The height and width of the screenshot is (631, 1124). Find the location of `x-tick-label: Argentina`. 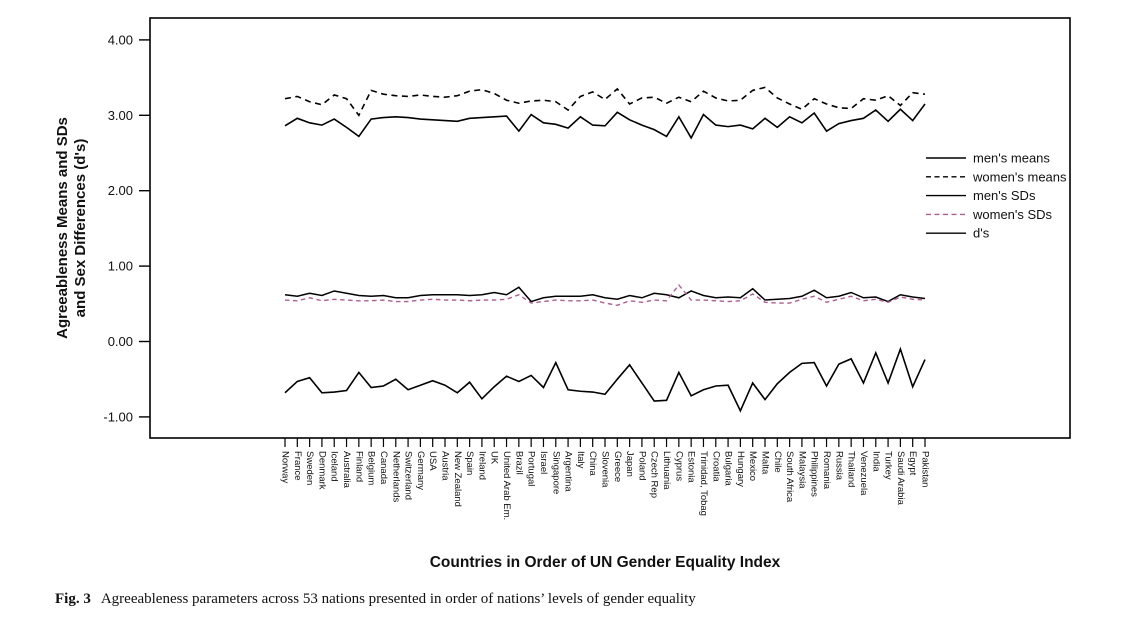

x-tick-label: Argentina is located at coordinates (568, 471).